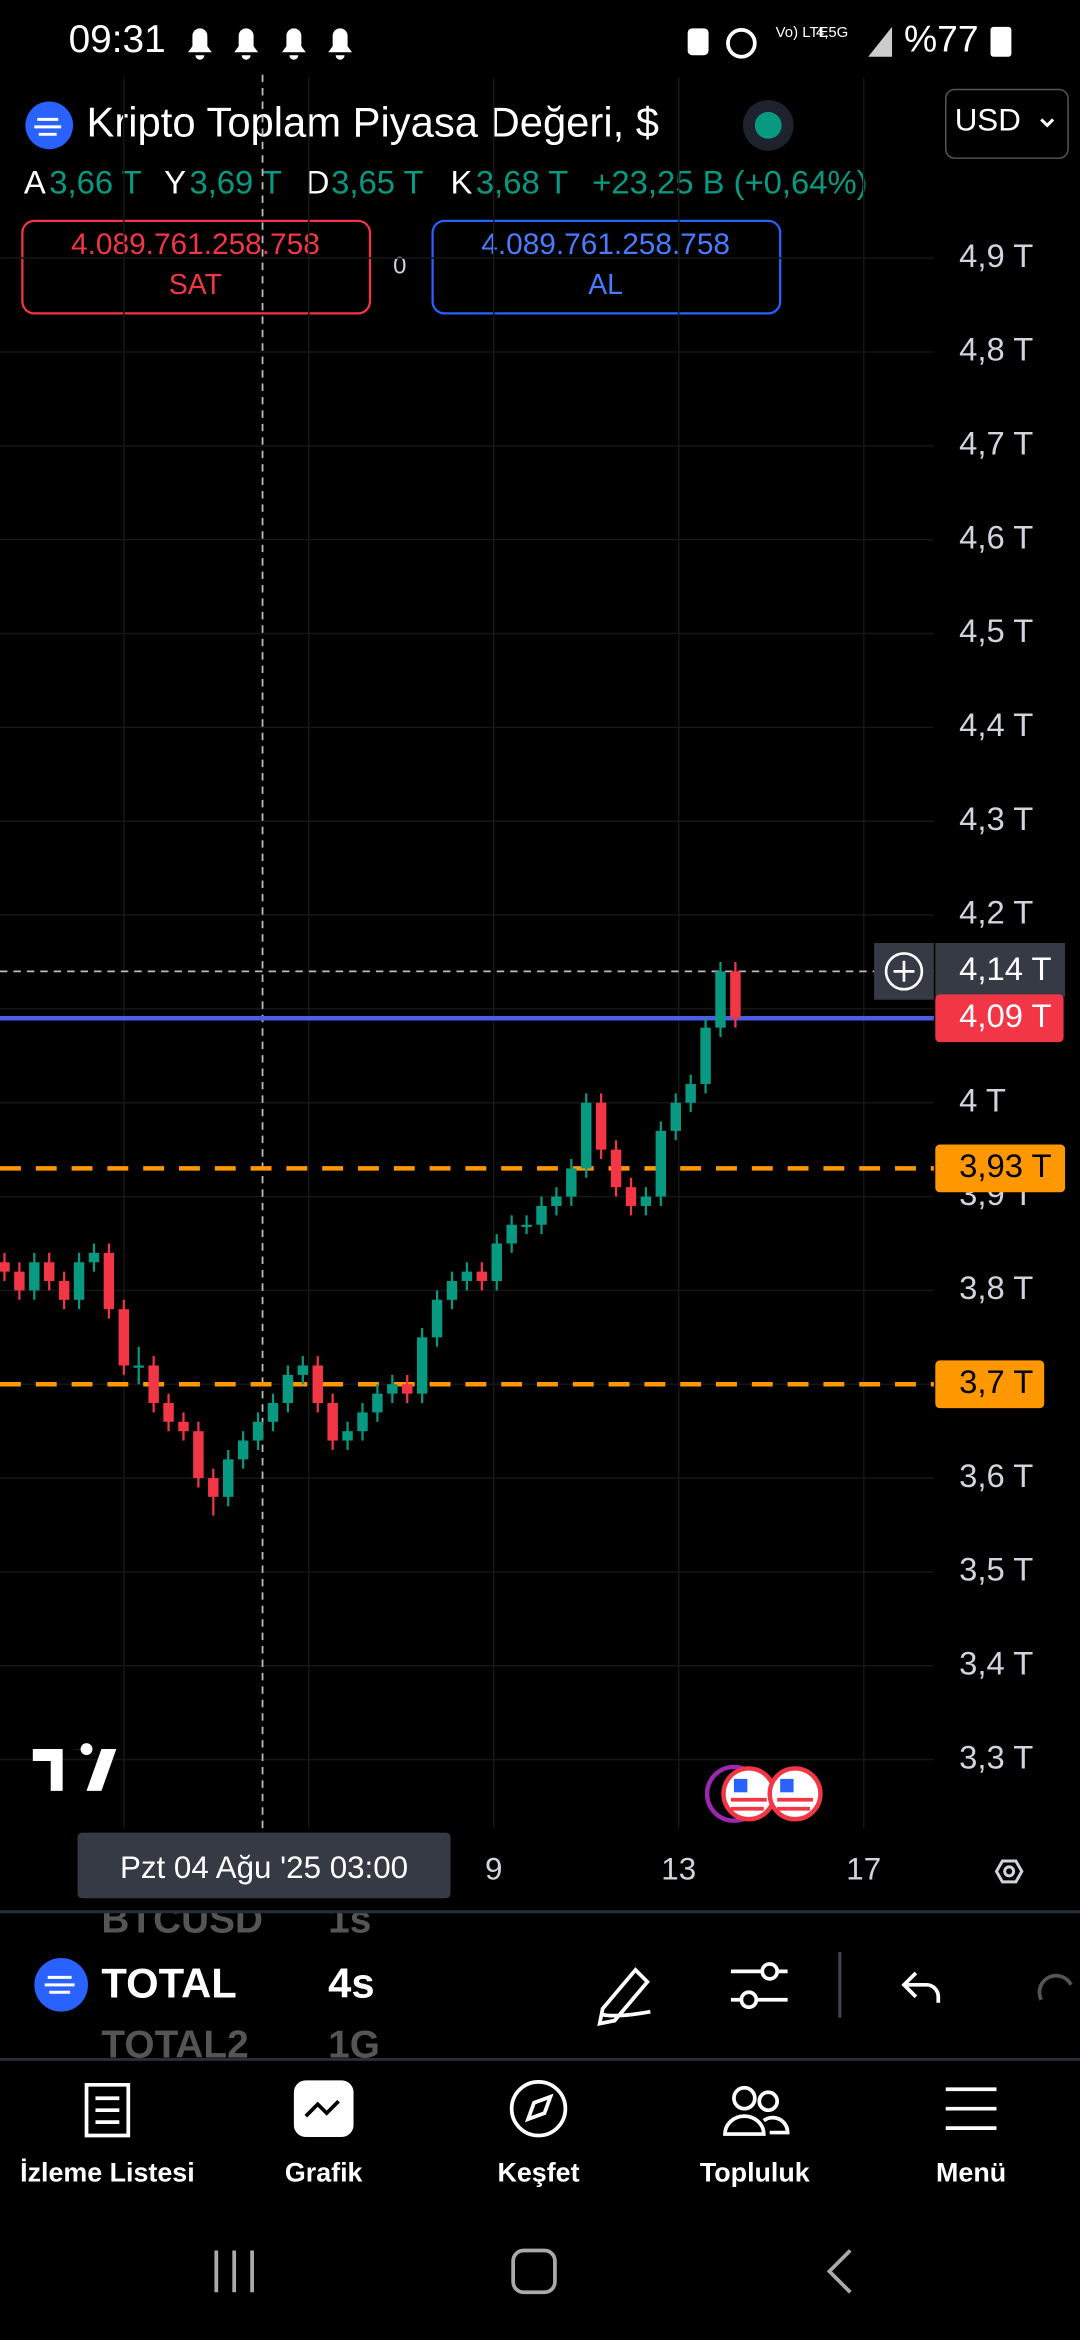 This screenshot has width=1080, height=2340. Describe the element at coordinates (472, 43) in the screenshot. I see `notification-icons` at that location.